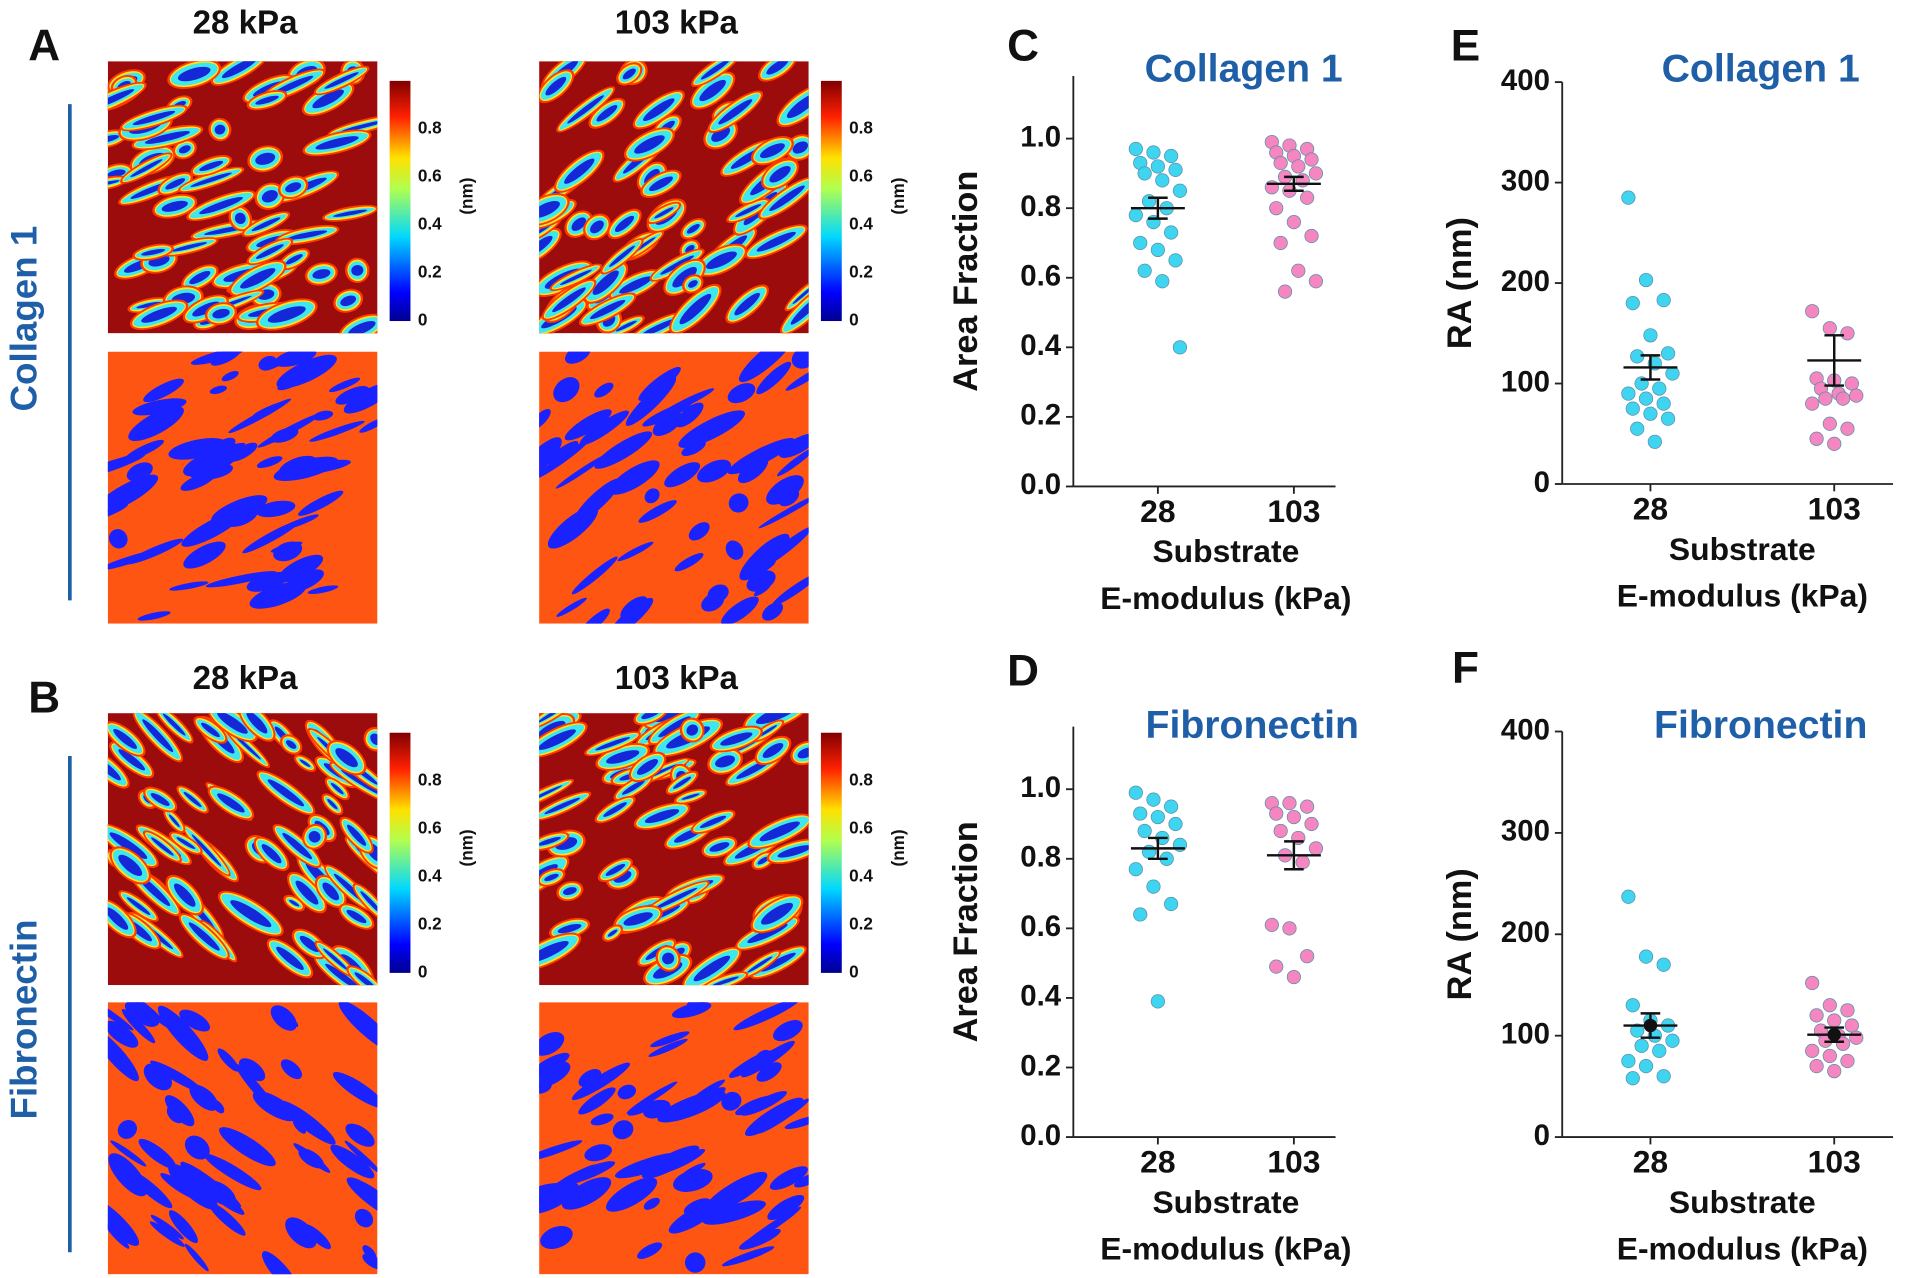 The height and width of the screenshot is (1278, 1920). I want to click on x-tick-label: 103, so click(1293, 1161).